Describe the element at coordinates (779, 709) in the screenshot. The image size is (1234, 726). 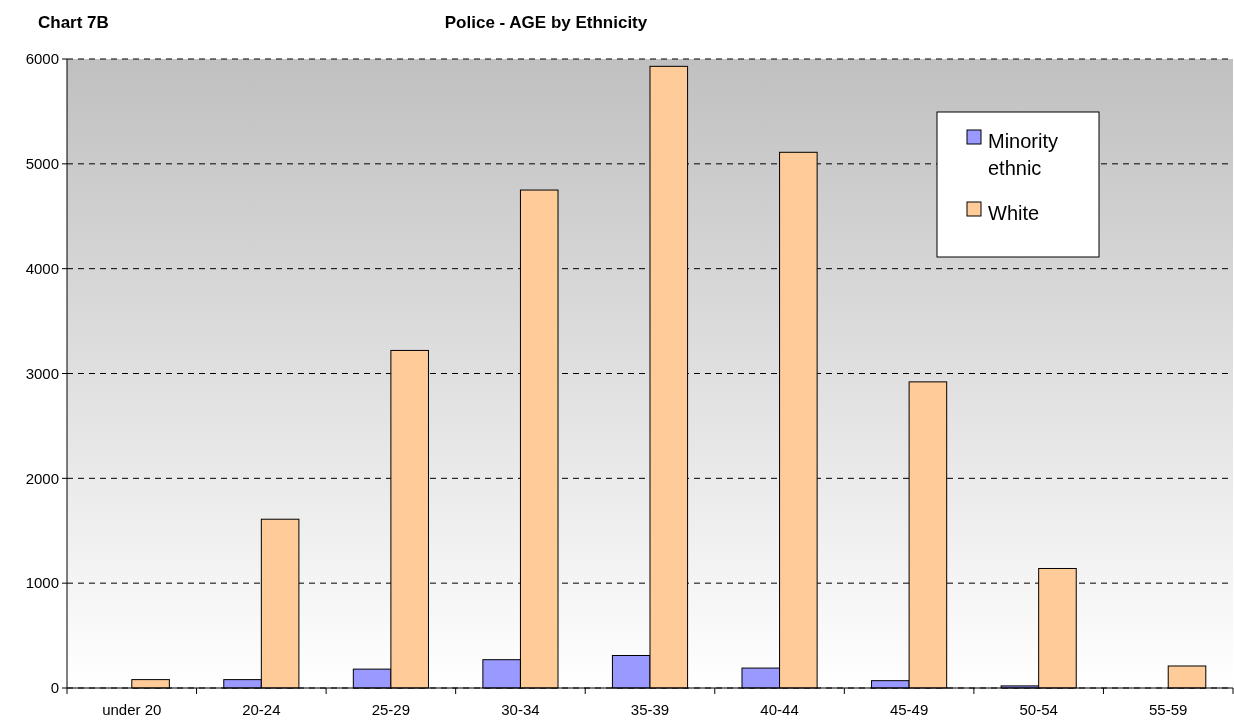
I see `x-tick-label: 40-44` at that location.